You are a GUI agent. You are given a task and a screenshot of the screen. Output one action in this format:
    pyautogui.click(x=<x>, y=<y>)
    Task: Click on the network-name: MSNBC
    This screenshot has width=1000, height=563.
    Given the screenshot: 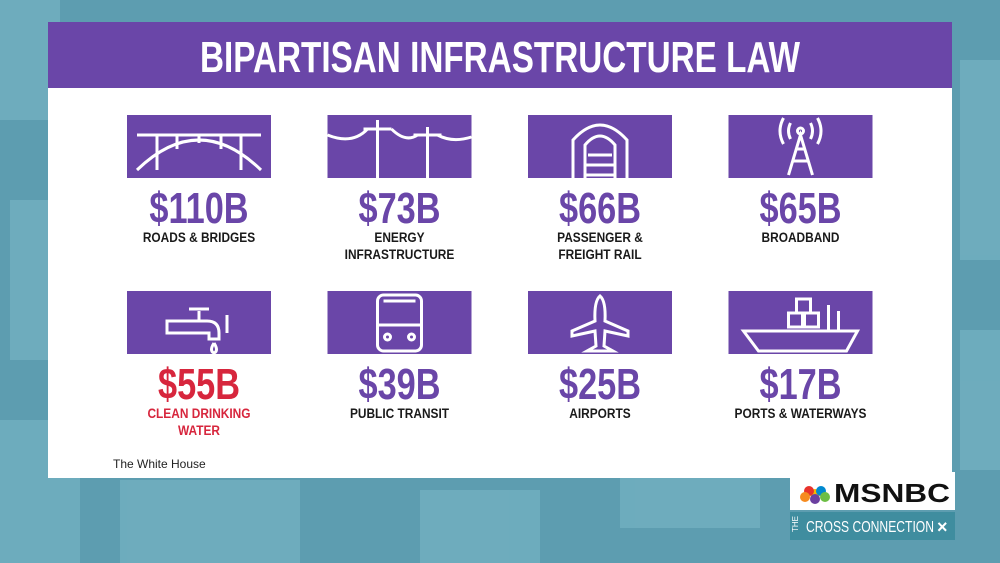 What is the action you would take?
    pyautogui.click(x=892, y=493)
    